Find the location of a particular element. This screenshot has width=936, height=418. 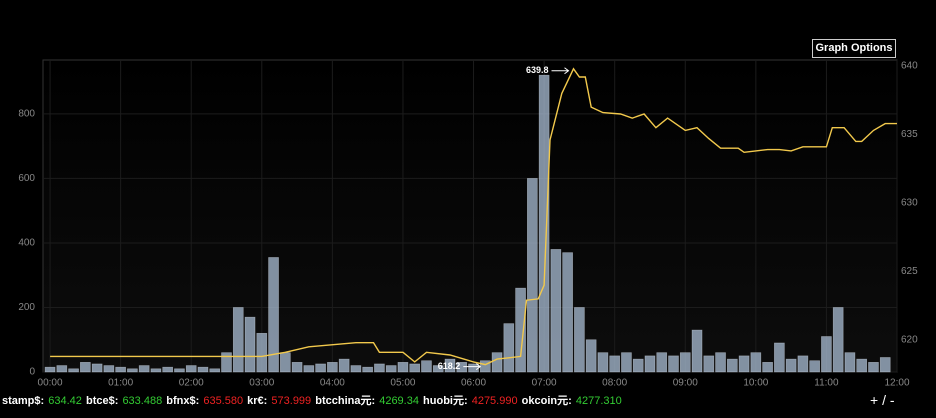

ticker-value: 634.42 is located at coordinates (65, 401).